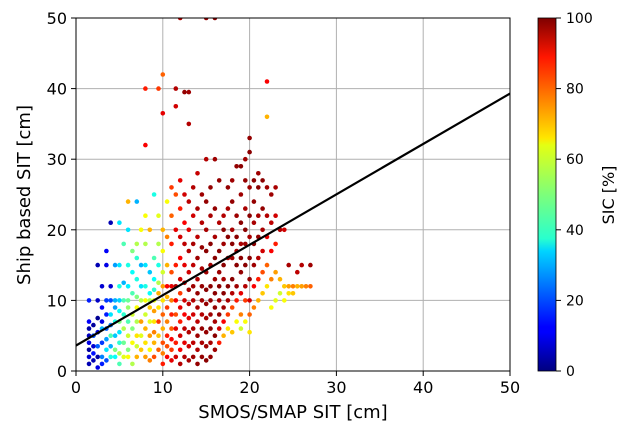  What do you see at coordinates (575, 231) in the screenshot?
I see `colorbar-tick-label: 40` at bounding box center [575, 231].